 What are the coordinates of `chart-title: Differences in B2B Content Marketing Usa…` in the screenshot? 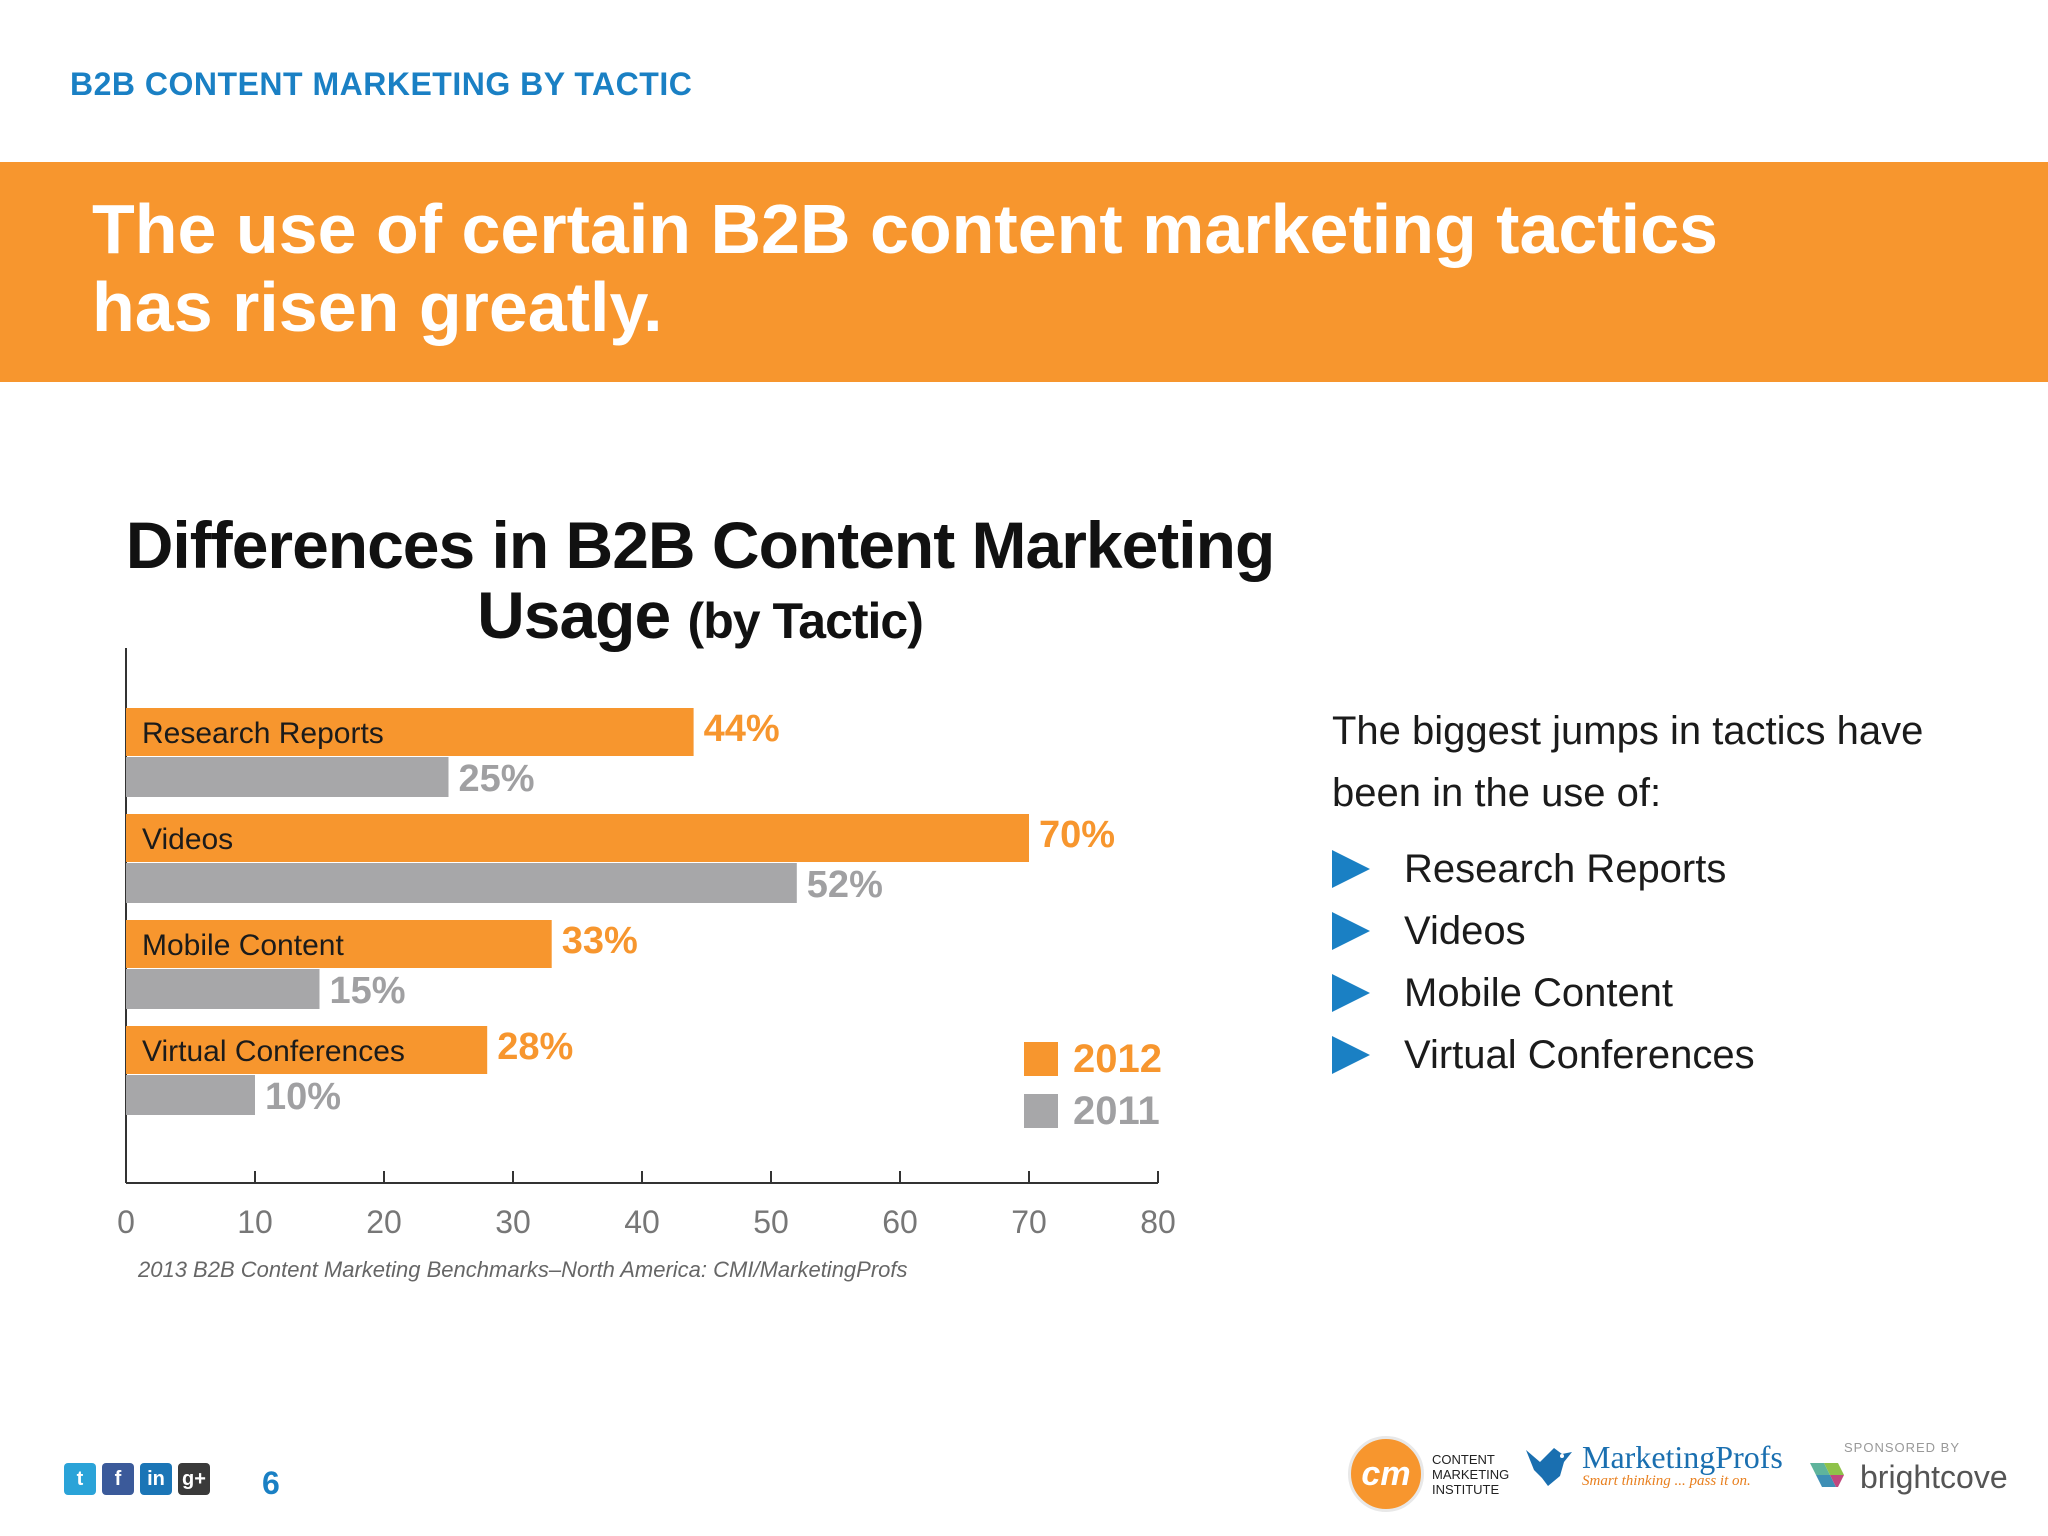 It's located at (700, 583).